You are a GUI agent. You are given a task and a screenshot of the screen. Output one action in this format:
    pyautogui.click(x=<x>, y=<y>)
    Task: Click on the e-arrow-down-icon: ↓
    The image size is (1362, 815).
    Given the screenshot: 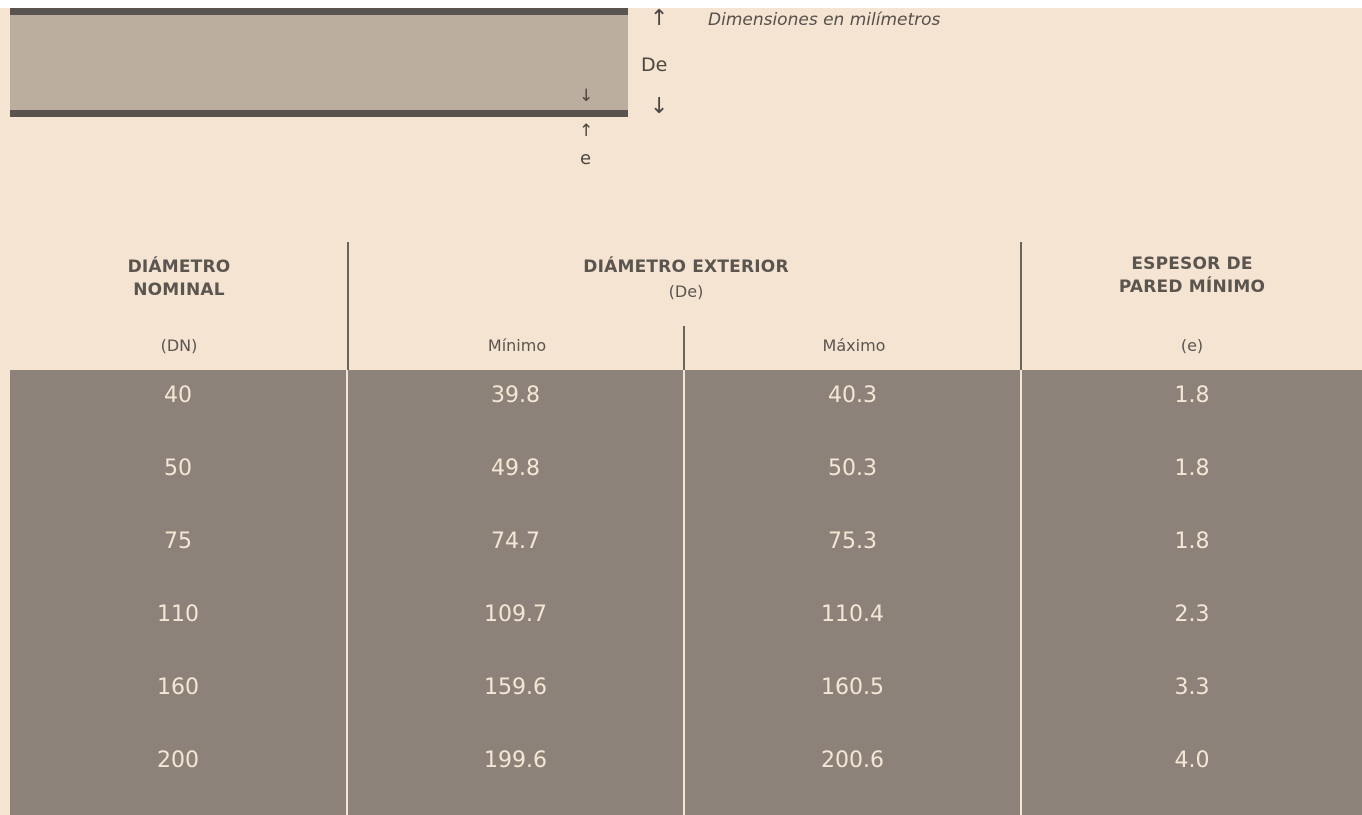 What is the action you would take?
    pyautogui.click(x=586, y=96)
    